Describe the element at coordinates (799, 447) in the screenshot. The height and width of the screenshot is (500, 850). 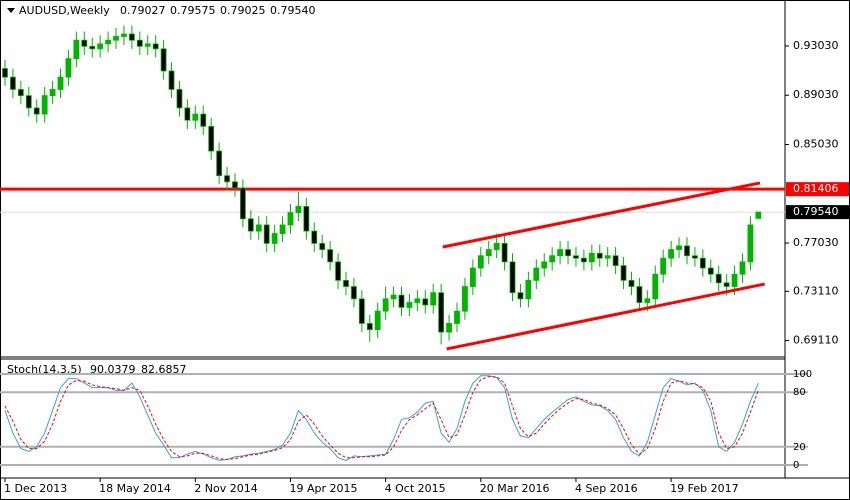
I see `y-tick-label: 20` at that location.